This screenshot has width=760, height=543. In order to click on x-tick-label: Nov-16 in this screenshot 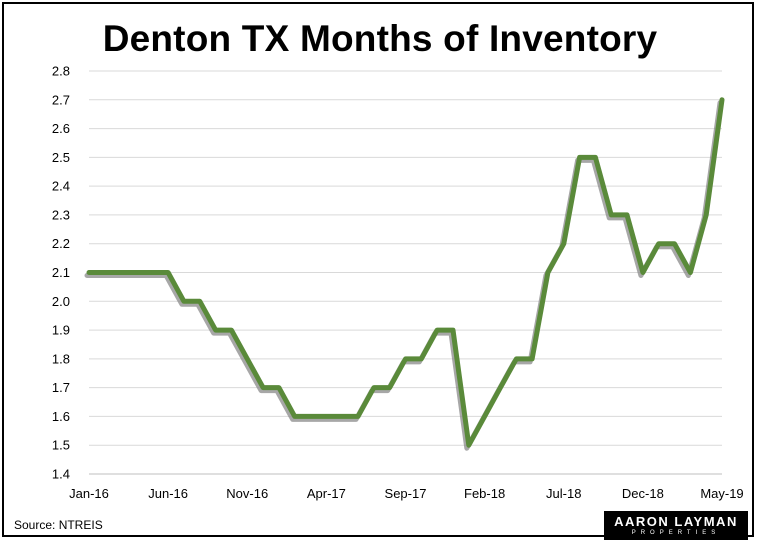, I will do `click(247, 493)`.